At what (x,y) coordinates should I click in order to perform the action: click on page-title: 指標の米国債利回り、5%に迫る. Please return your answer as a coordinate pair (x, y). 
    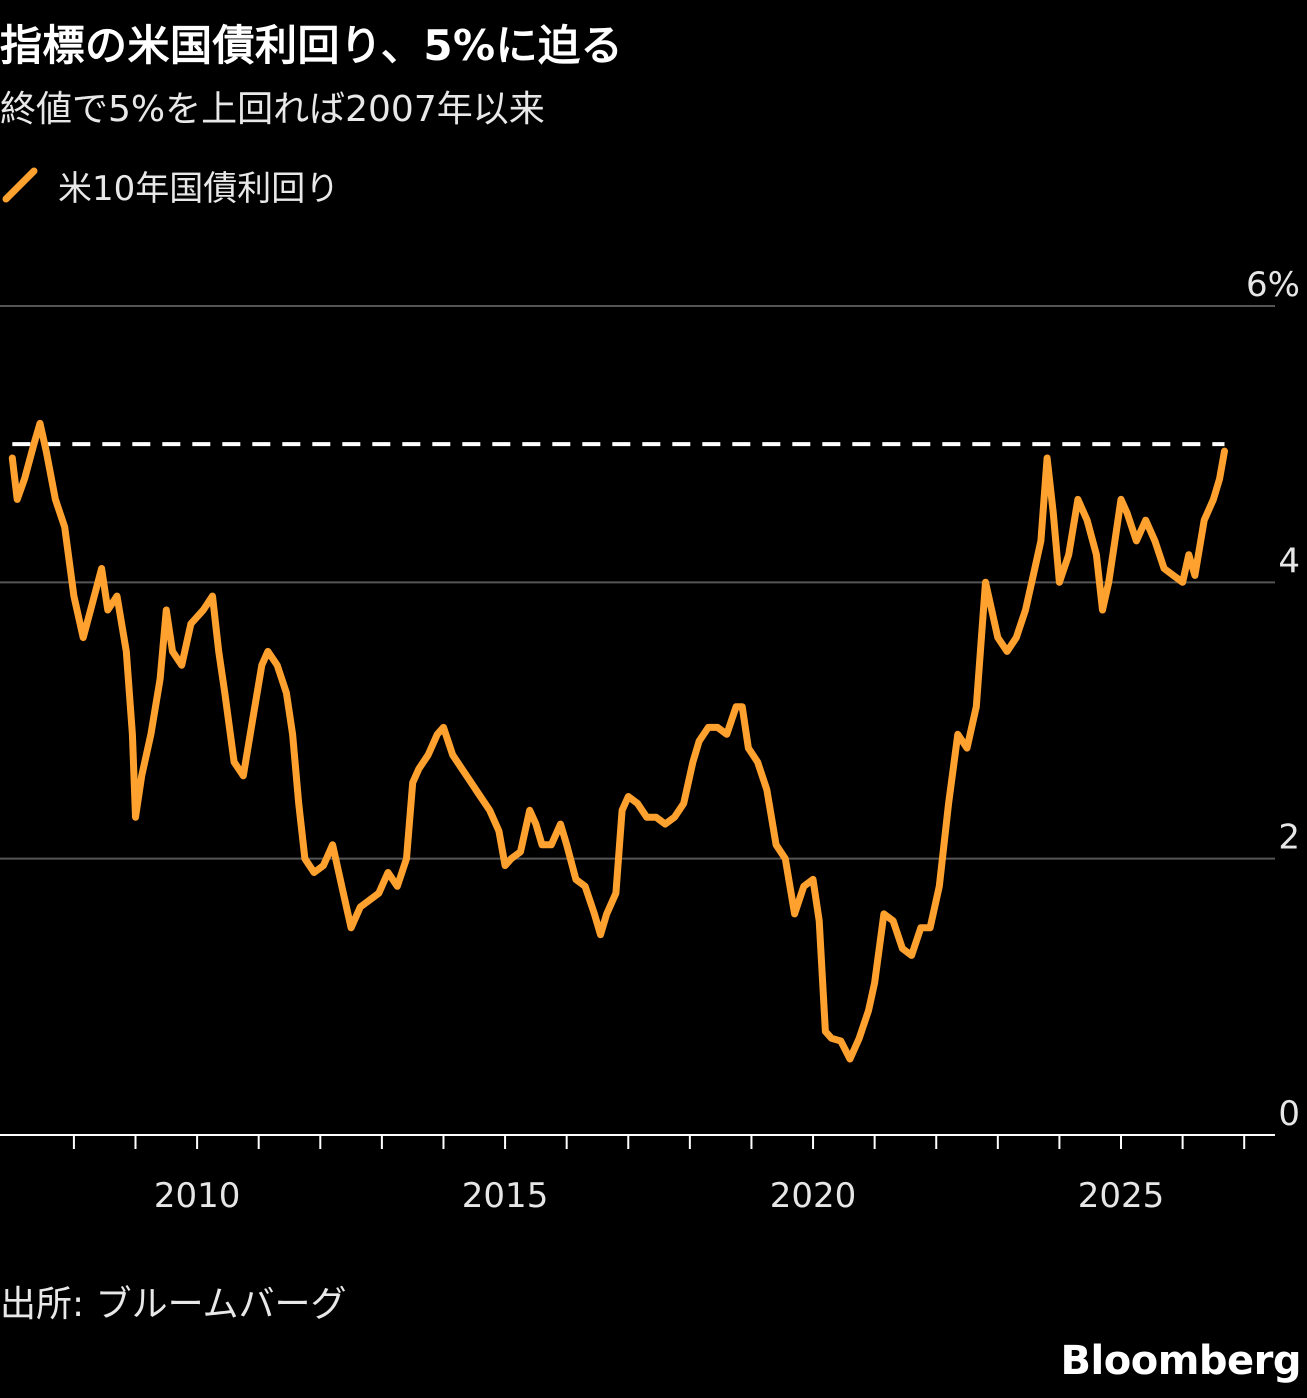
    Looking at the image, I should click on (312, 45).